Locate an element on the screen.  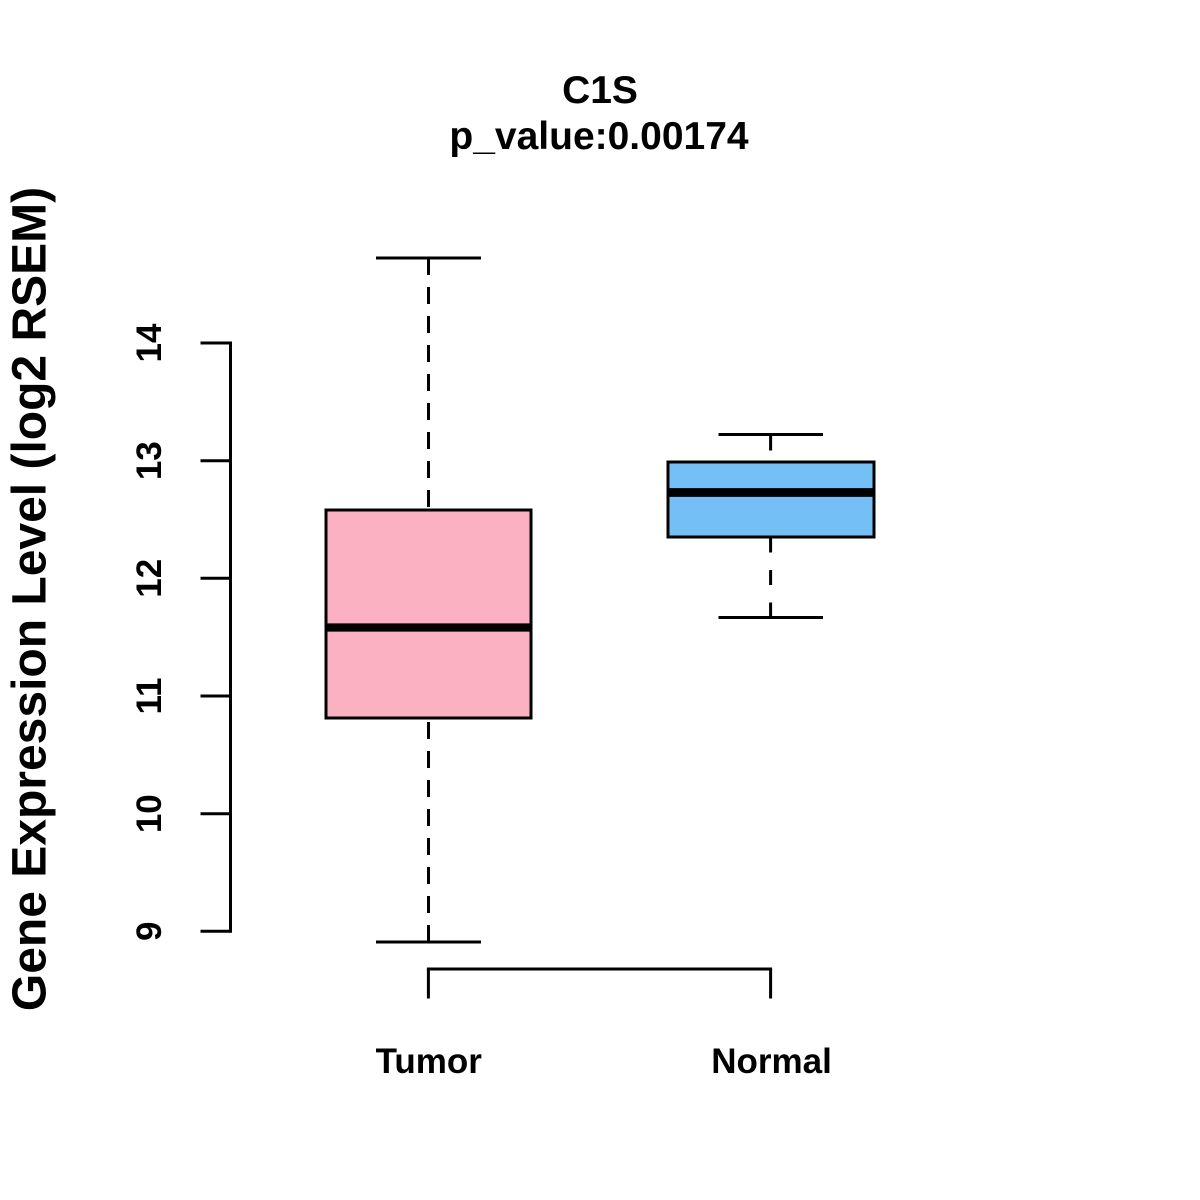
svg-text: 13 is located at coordinates (149, 460).